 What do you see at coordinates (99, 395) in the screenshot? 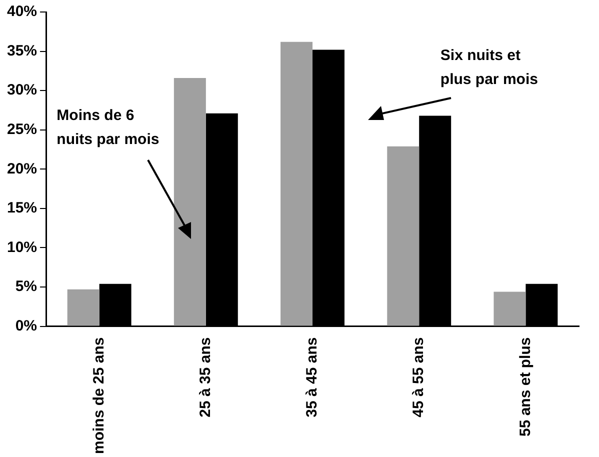
I see `x-tick-label: moins de 25 ans` at bounding box center [99, 395].